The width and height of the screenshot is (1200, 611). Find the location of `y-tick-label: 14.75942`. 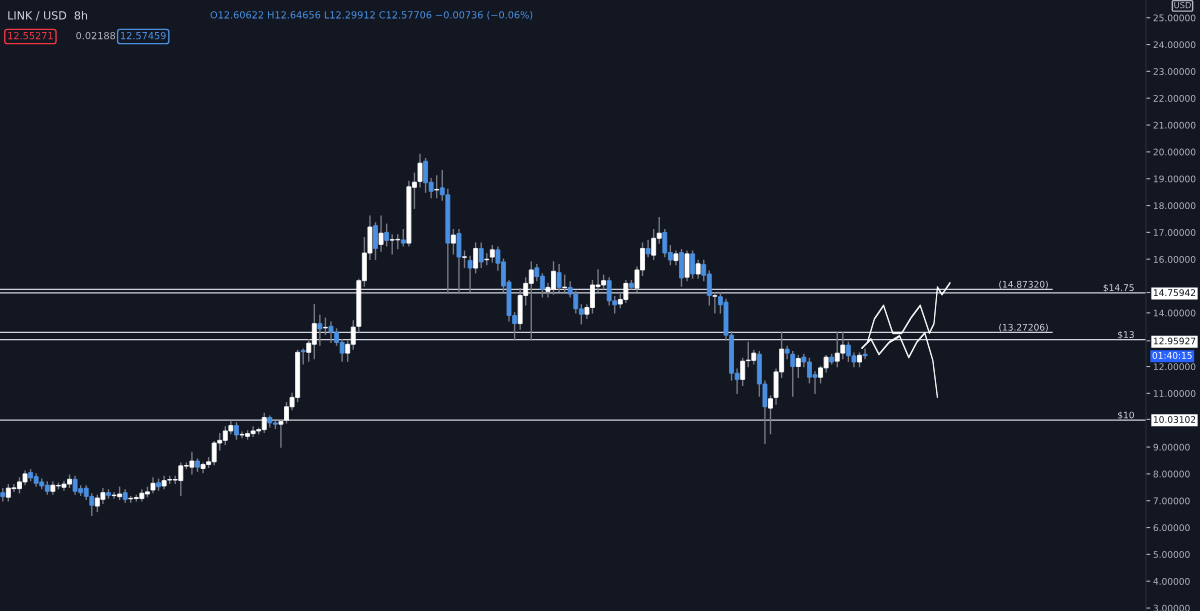

y-tick-label: 14.75942 is located at coordinates (1174, 293).